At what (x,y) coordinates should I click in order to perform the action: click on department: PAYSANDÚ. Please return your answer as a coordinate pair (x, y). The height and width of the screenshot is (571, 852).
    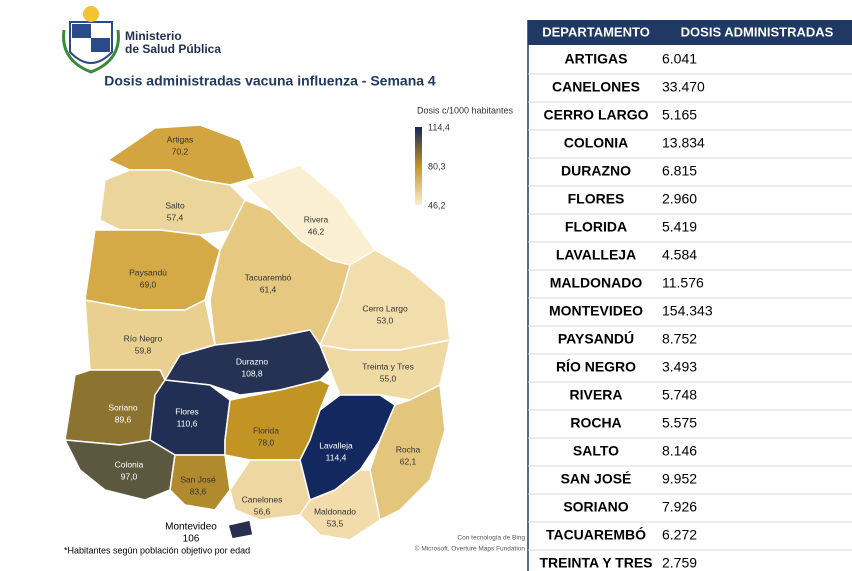
    Looking at the image, I should click on (596, 338).